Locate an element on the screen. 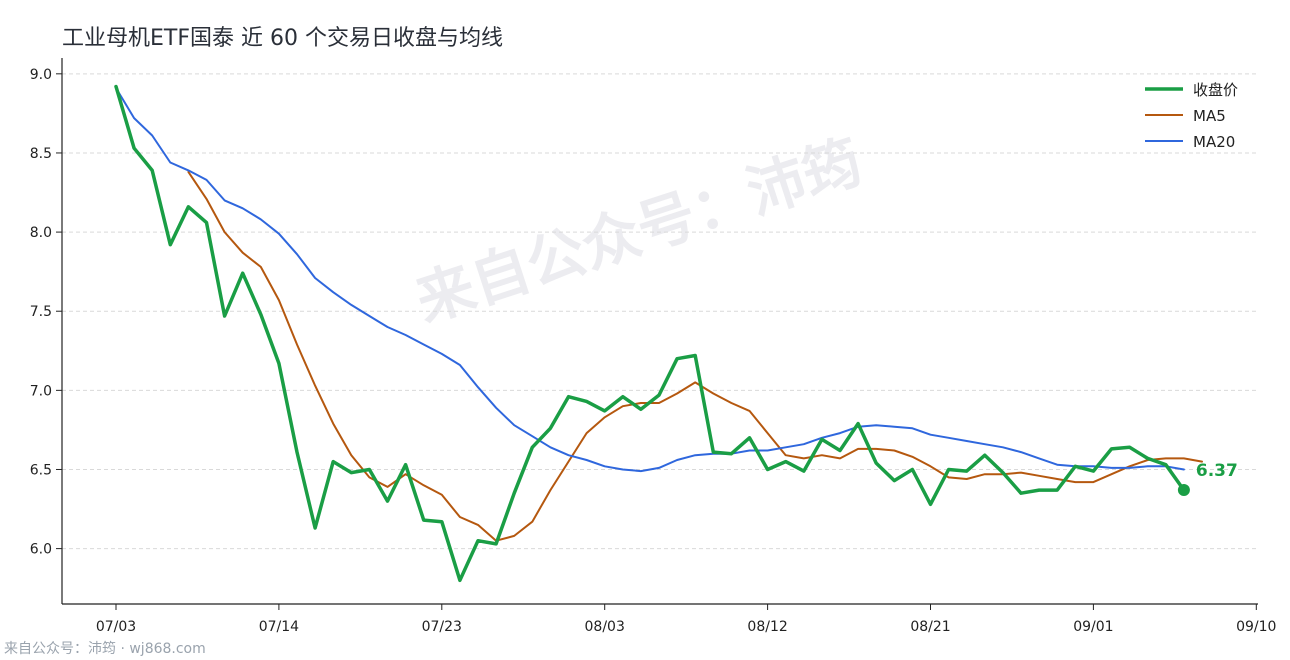 The width and height of the screenshot is (1290, 660). x-tick-label: 07/14 is located at coordinates (279, 627).